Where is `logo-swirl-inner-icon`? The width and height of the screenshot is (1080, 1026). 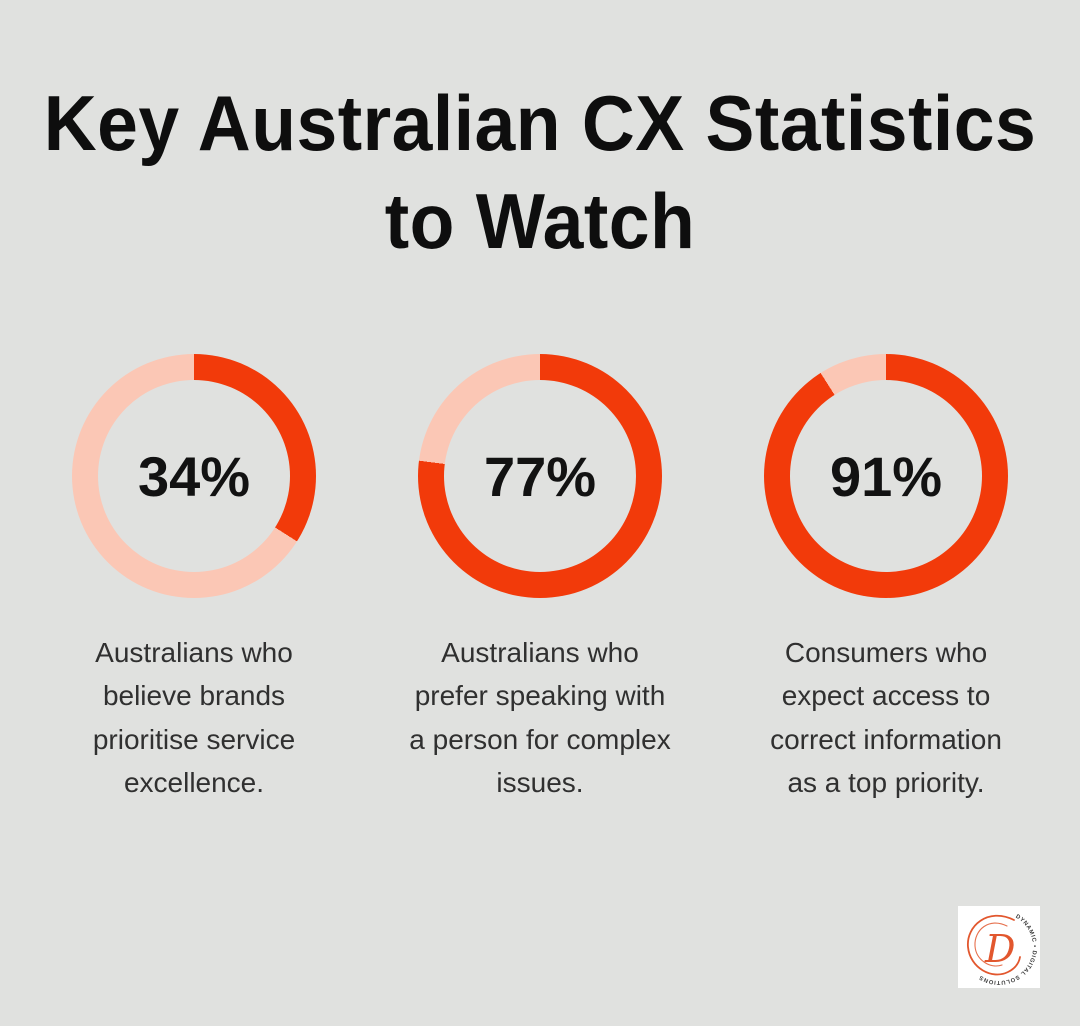 logo-swirl-inner-icon is located at coordinates (991, 944).